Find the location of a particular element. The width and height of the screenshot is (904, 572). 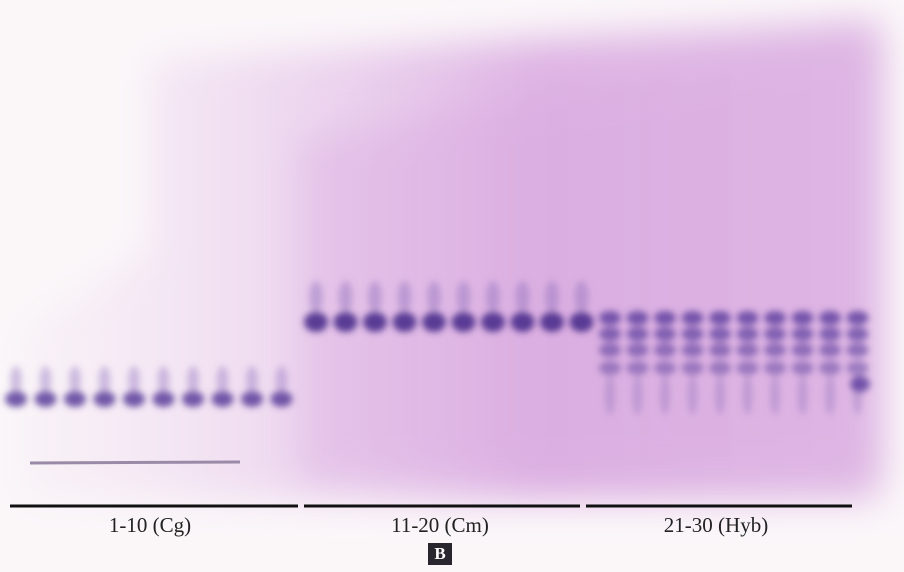

panel-label: B is located at coordinates (439, 553).